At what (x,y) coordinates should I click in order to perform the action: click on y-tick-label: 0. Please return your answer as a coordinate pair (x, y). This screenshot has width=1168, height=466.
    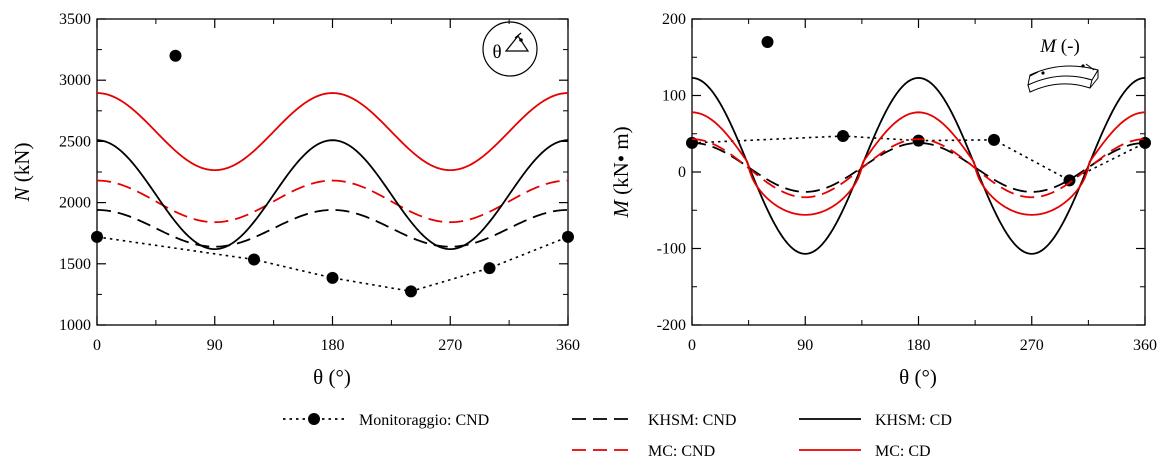
    Looking at the image, I should click on (682, 172).